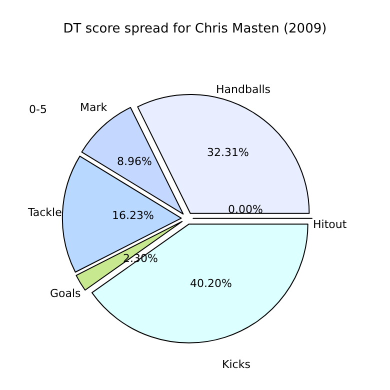 This screenshot has height=390, width=390. Describe the element at coordinates (330, 224) in the screenshot. I see `category-label: Hitout` at that location.